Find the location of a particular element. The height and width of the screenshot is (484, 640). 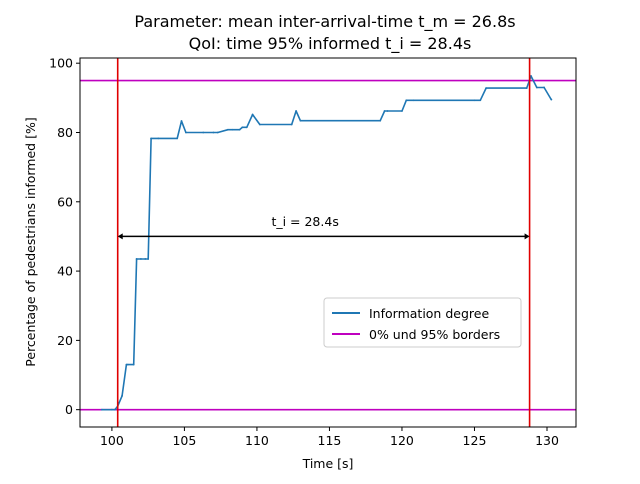

x-tick-label: 130 is located at coordinates (547, 440).